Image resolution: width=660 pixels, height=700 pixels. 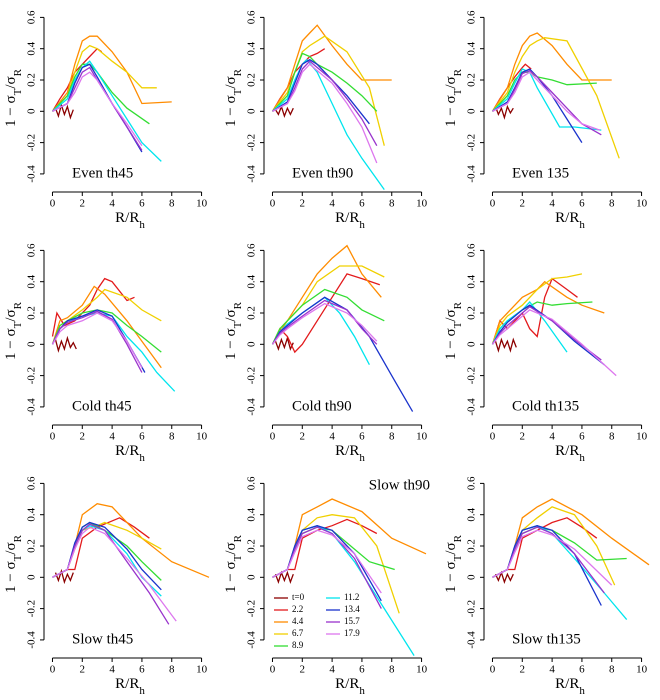 What do you see at coordinates (322, 406) in the screenshot?
I see `annotation: Cold th90` at bounding box center [322, 406].